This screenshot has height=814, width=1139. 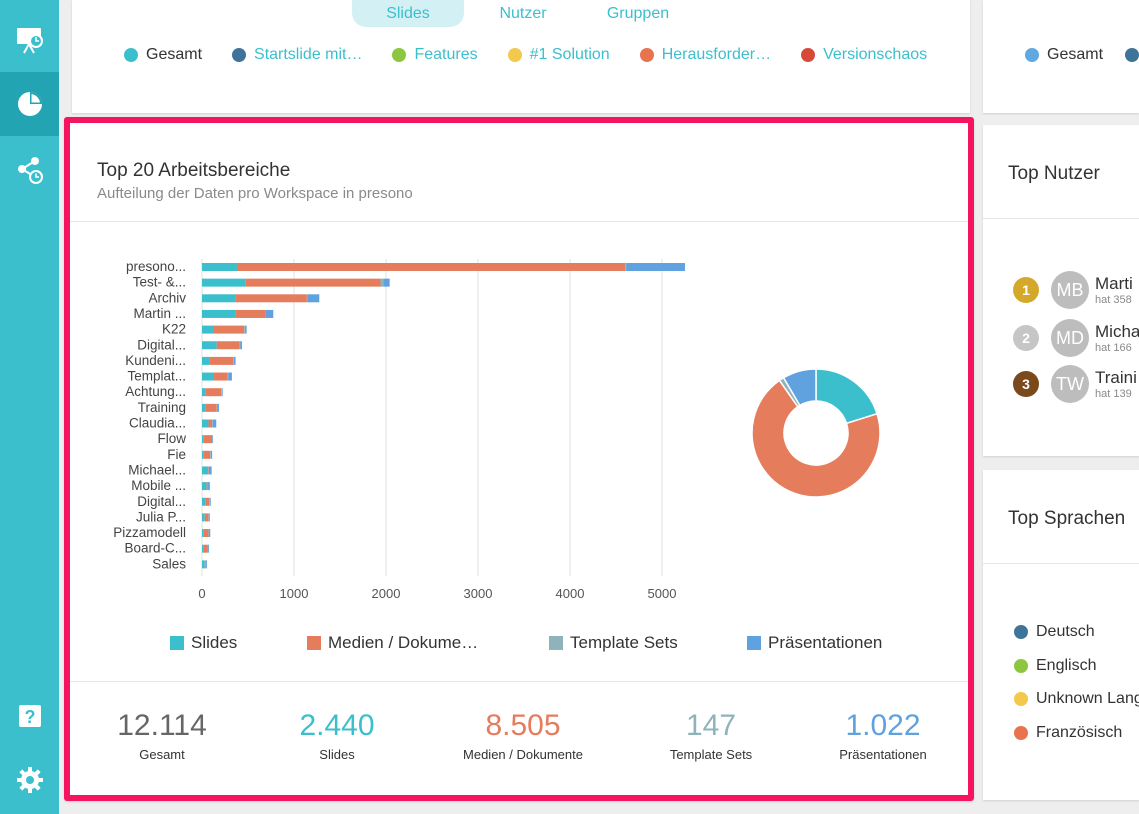 What do you see at coordinates (570, 593) in the screenshot?
I see `x-tick-label: 4000` at bounding box center [570, 593].